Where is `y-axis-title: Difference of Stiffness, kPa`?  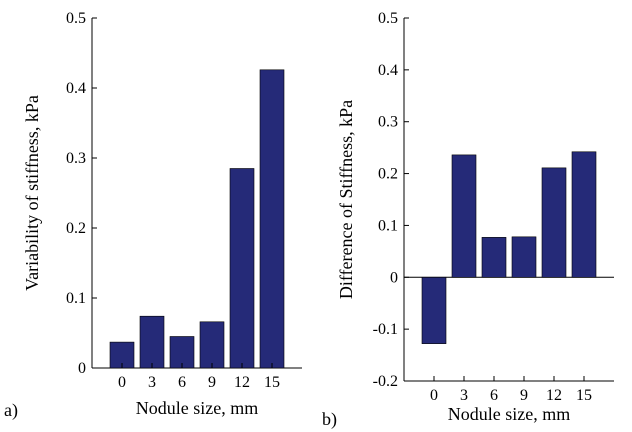 y-axis-title: Difference of Stiffness, kPa is located at coordinates (346, 199).